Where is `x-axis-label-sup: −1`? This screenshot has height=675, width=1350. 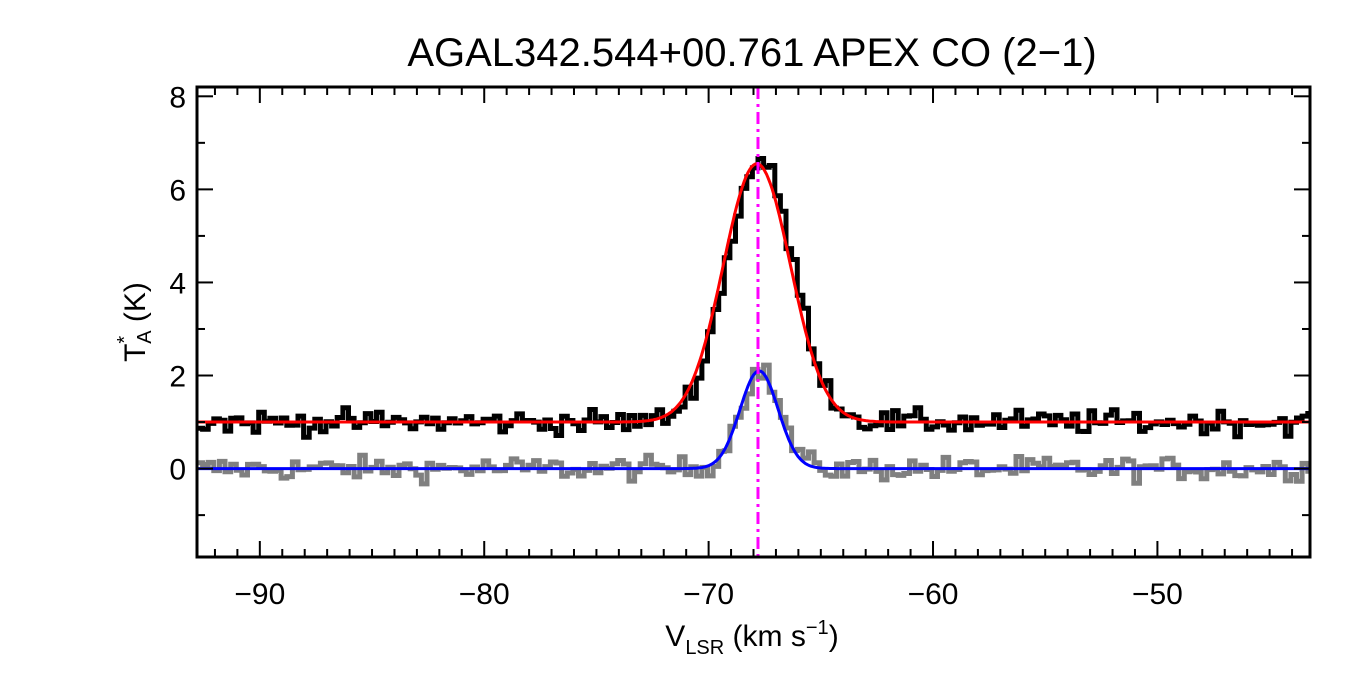
x-axis-label-sup: −1 is located at coordinates (817, 628).